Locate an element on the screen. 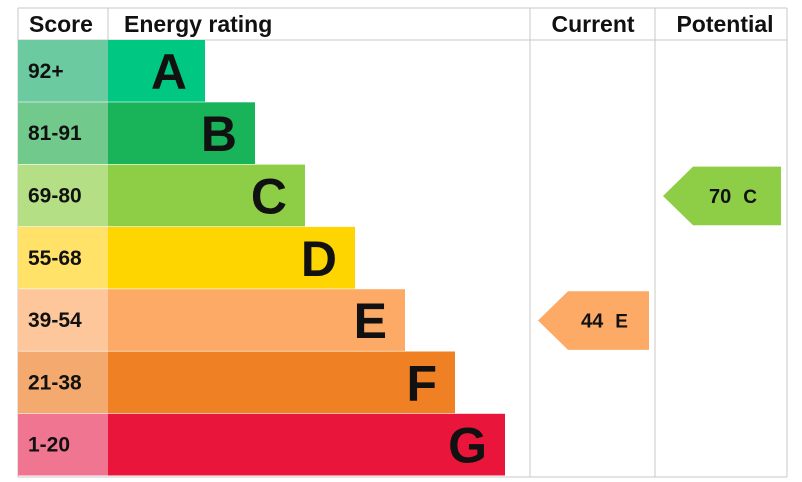 This screenshot has width=802, height=482. energy-rating-header: Energy rating is located at coordinates (198, 24).